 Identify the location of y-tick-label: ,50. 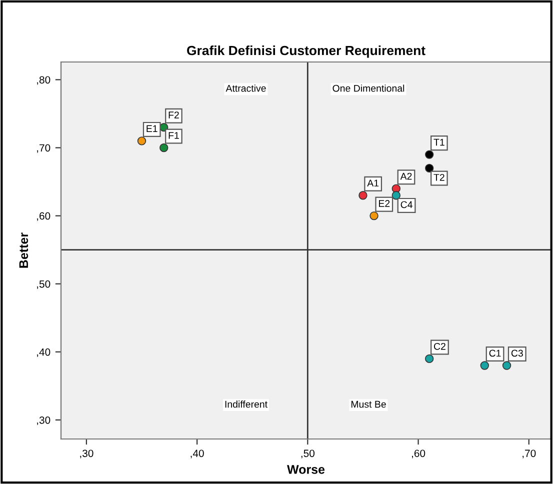
(43, 284).